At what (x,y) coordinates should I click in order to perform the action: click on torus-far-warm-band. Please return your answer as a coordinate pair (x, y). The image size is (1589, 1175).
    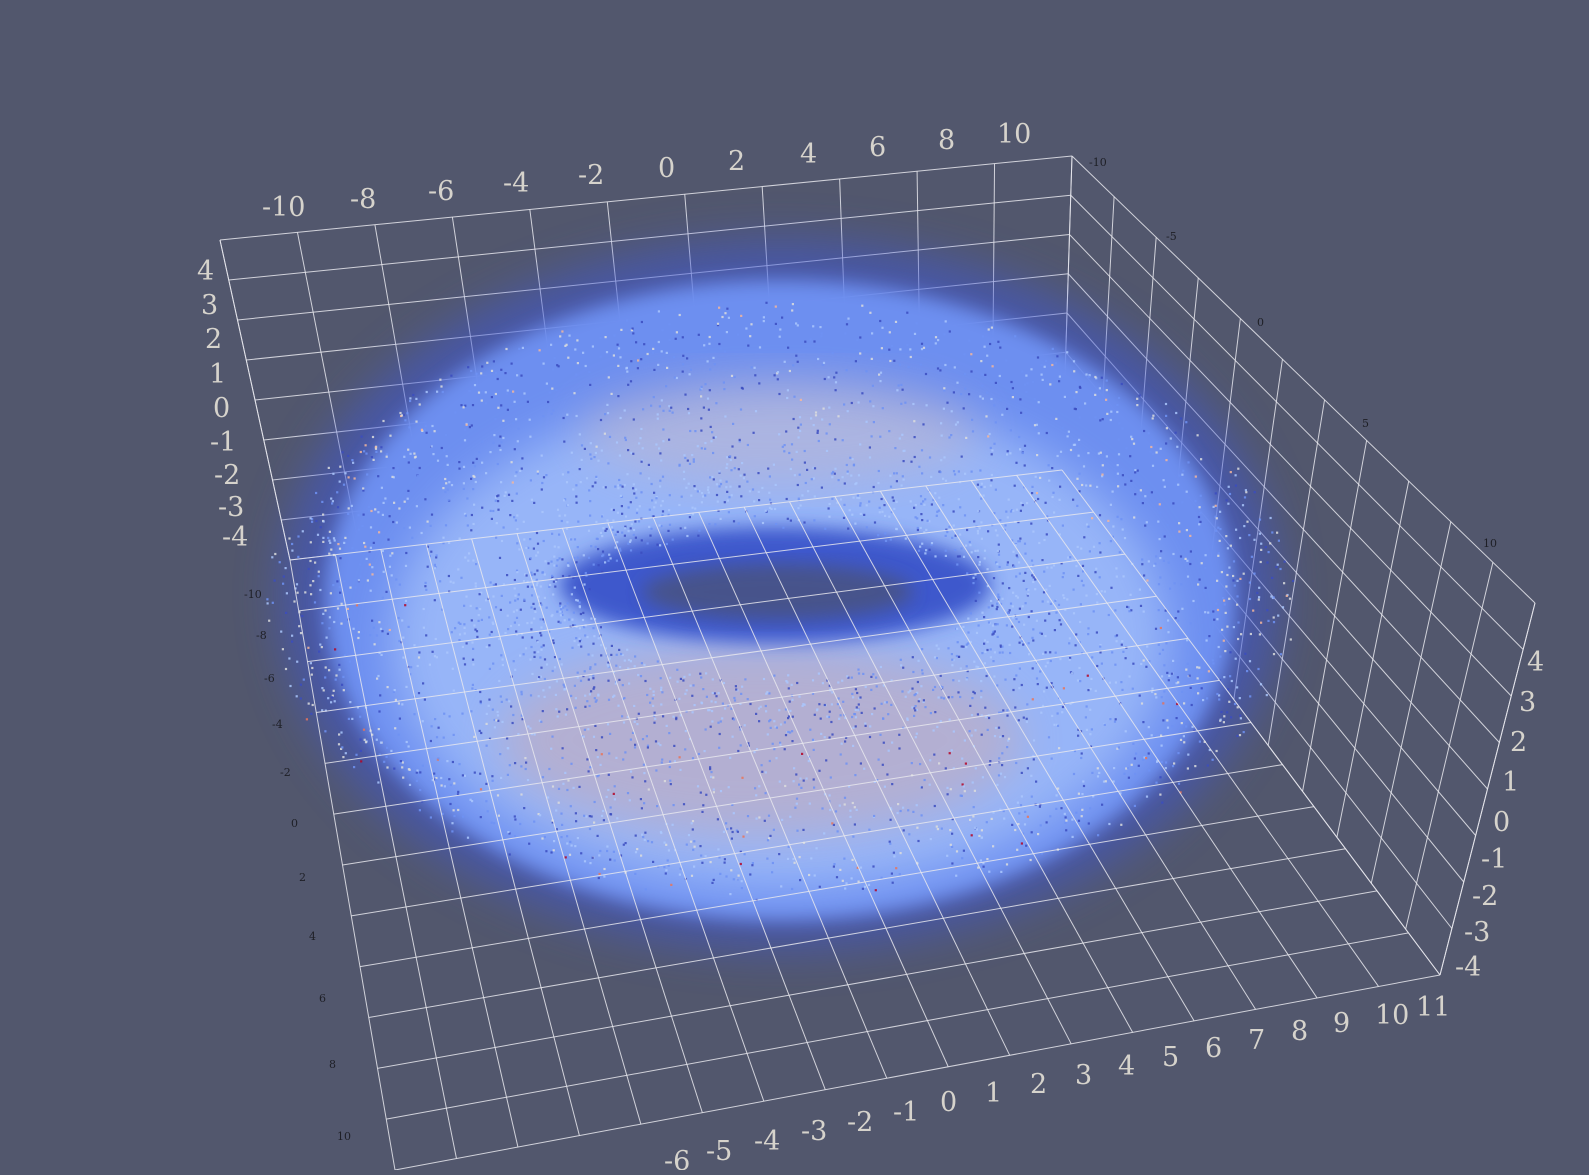
    Looking at the image, I should click on (780, 430).